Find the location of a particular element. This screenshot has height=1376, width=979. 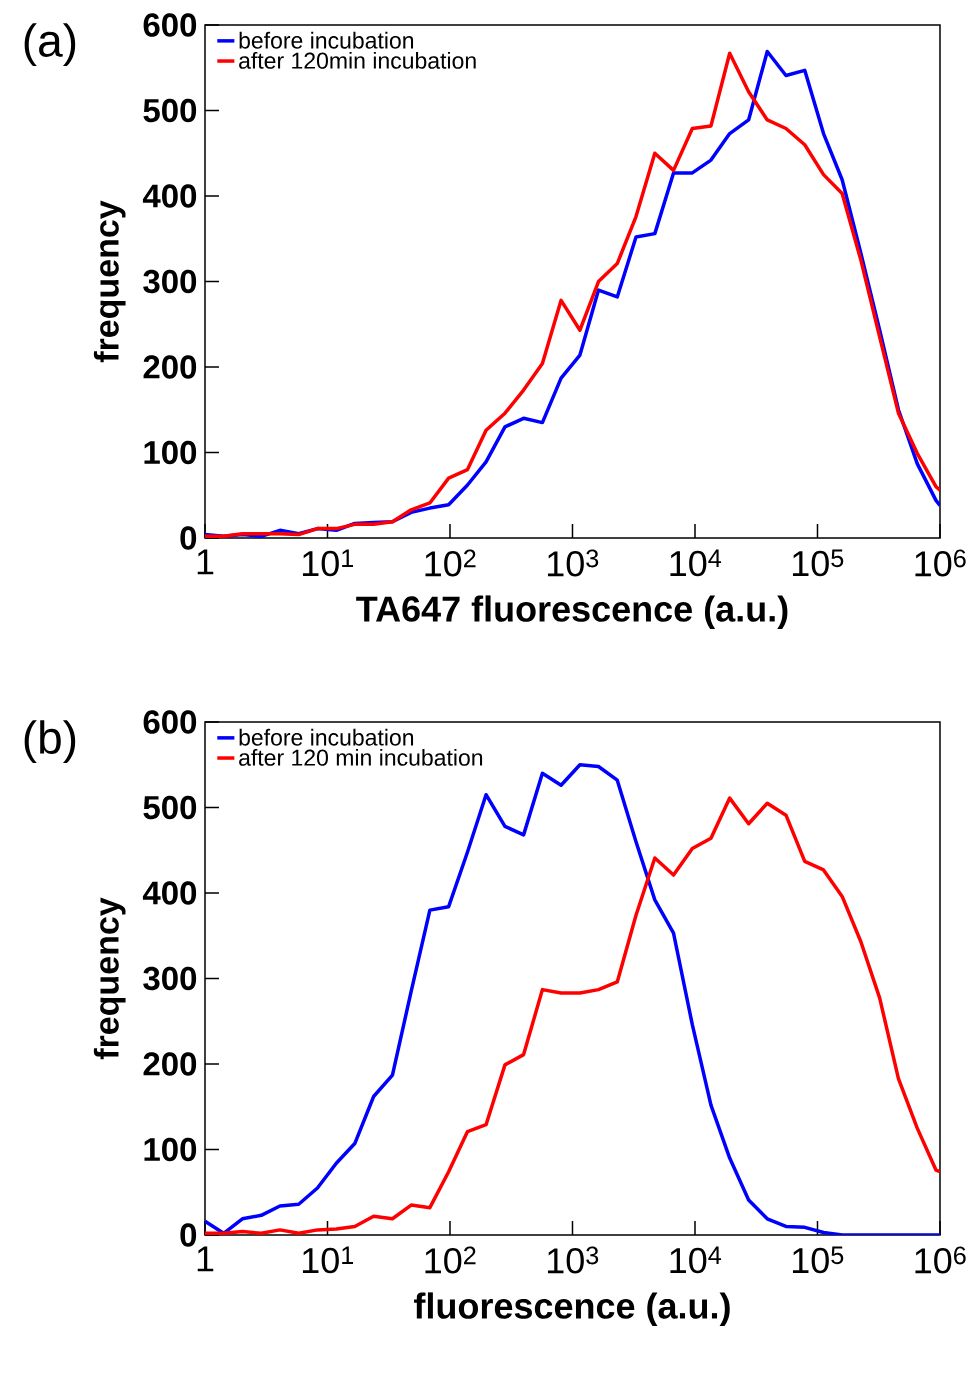

chart-title: (b) is located at coordinates (50, 742).